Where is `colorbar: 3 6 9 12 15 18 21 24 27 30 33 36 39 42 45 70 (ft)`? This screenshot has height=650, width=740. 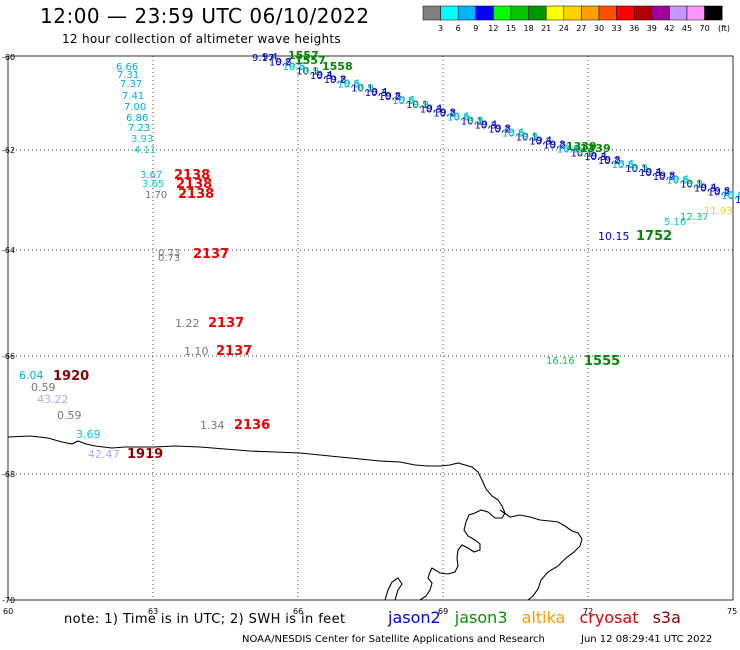 colorbar: 3 6 9 12 15 18 21 24 27 30 33 36 39 42 45 70 (ft) is located at coordinates (576, 19).